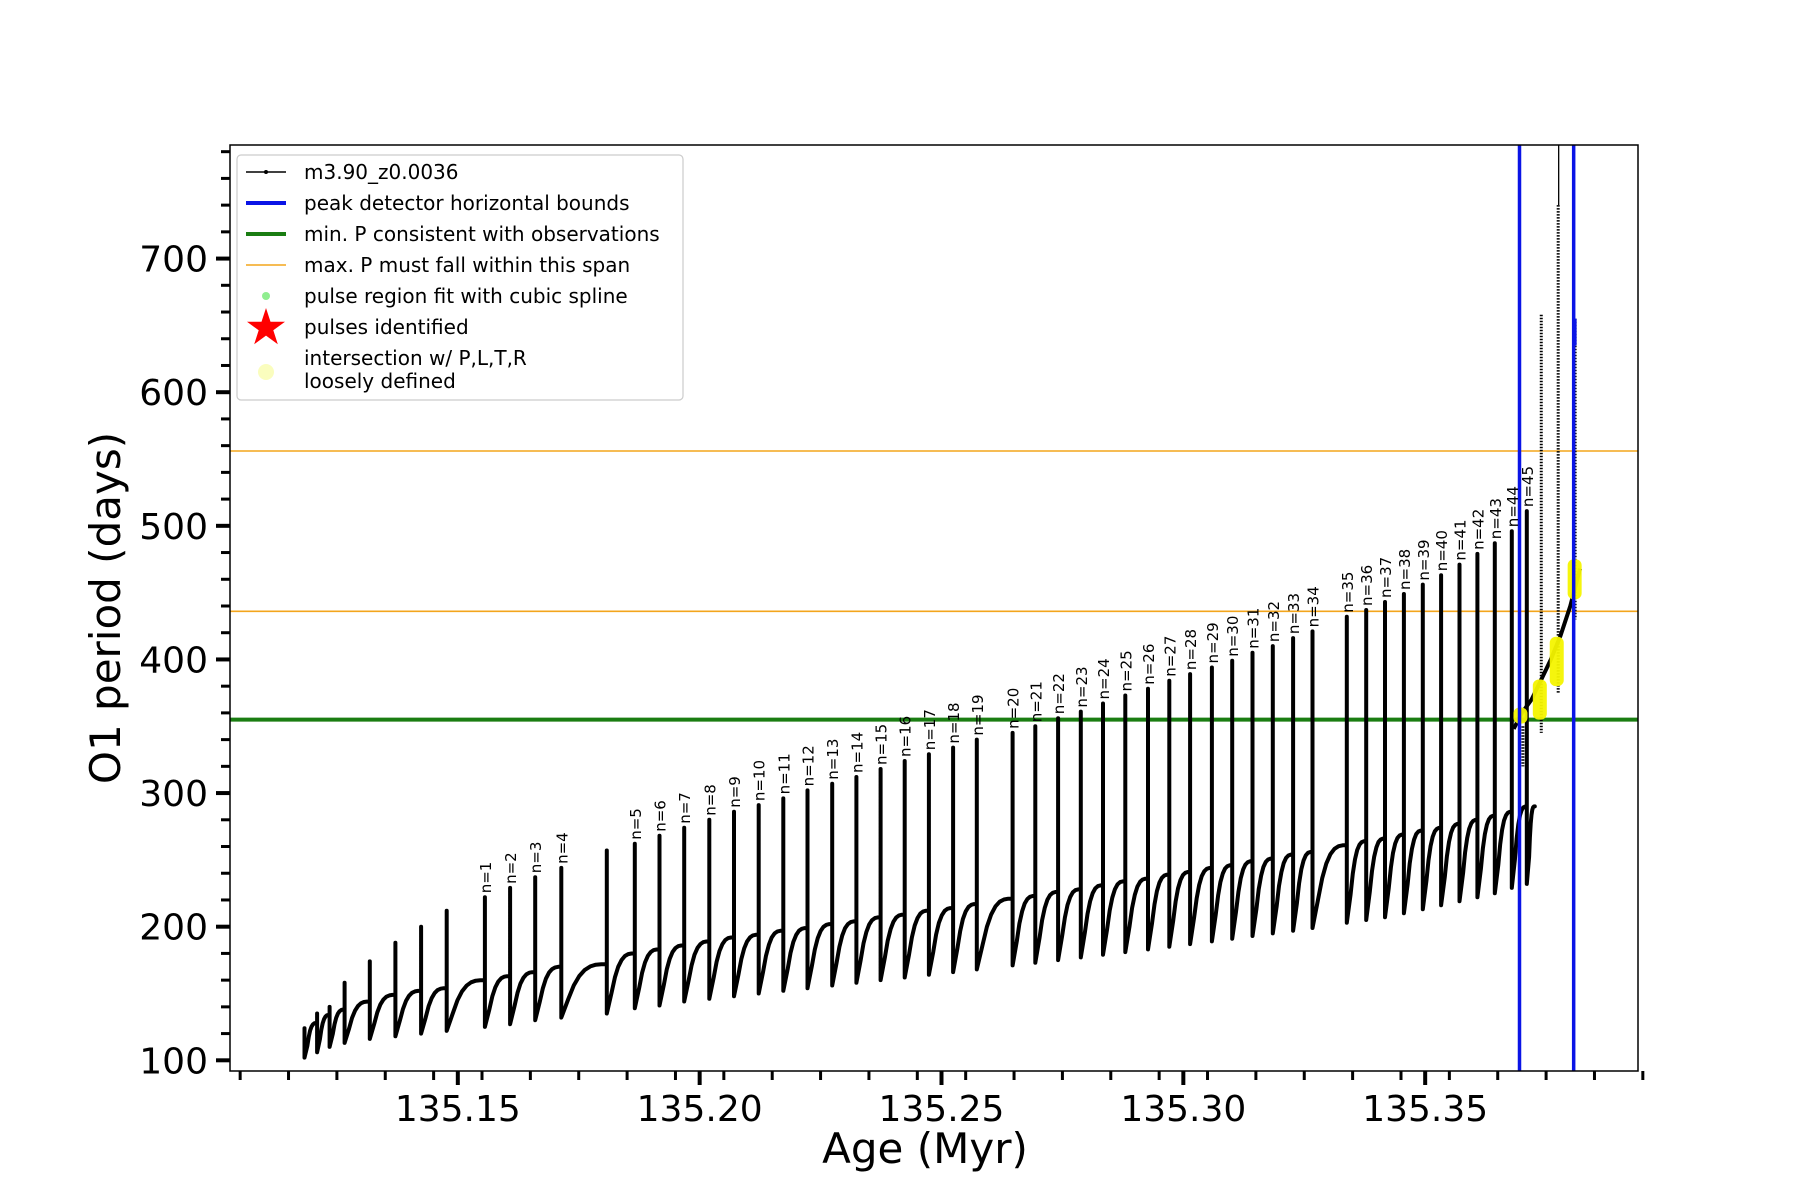 The width and height of the screenshot is (1800, 1200). I want to click on intersection-regions, so click(1547, 641).